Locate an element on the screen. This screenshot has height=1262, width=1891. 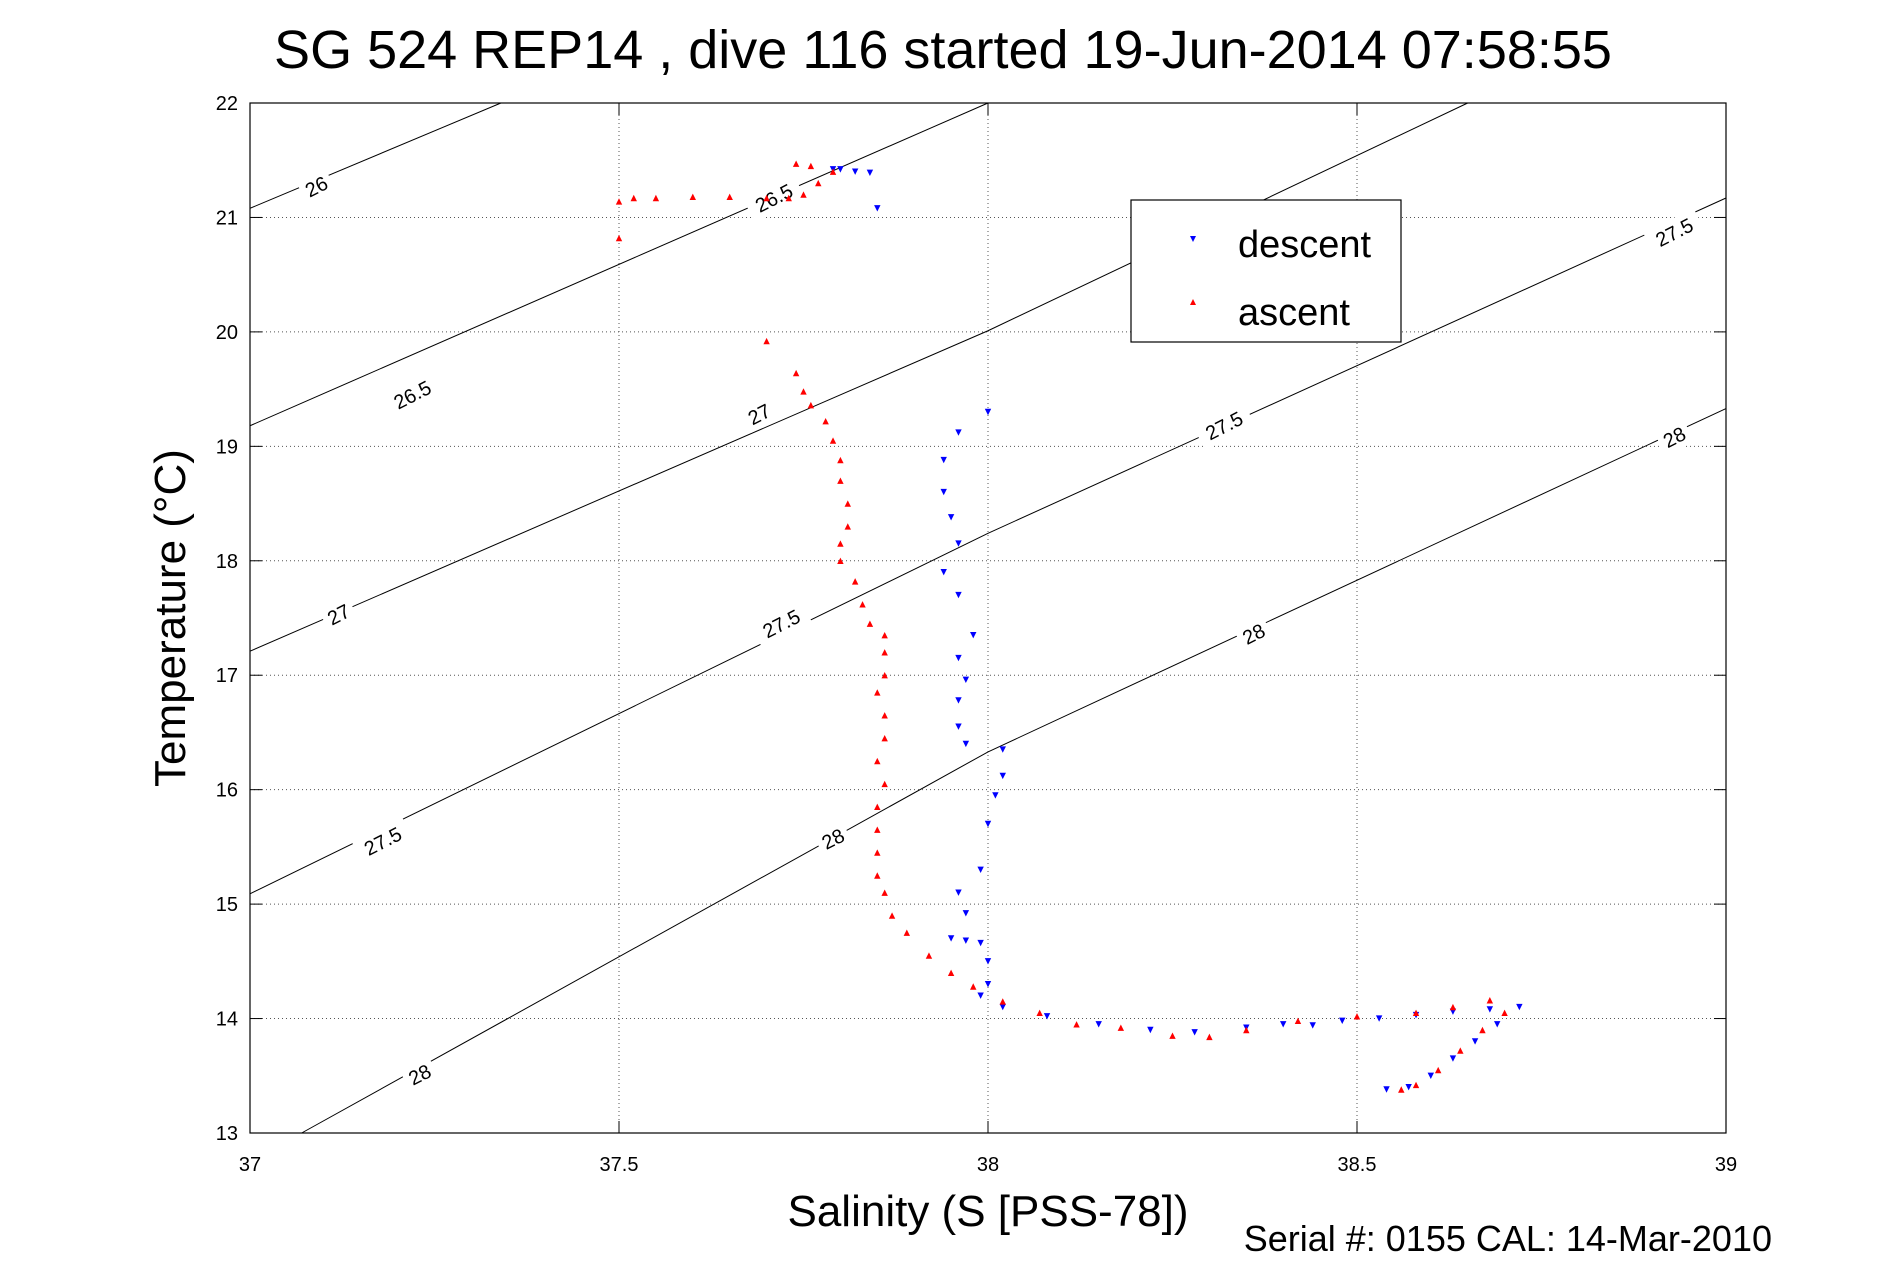
y-tick-label: 15 is located at coordinates (227, 905).